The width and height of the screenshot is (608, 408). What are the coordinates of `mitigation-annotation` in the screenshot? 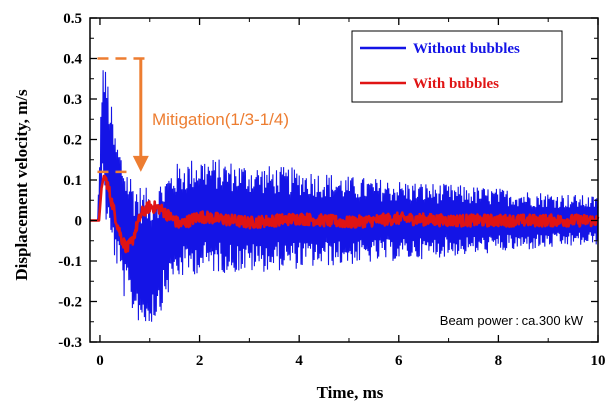 It's located at (123, 115).